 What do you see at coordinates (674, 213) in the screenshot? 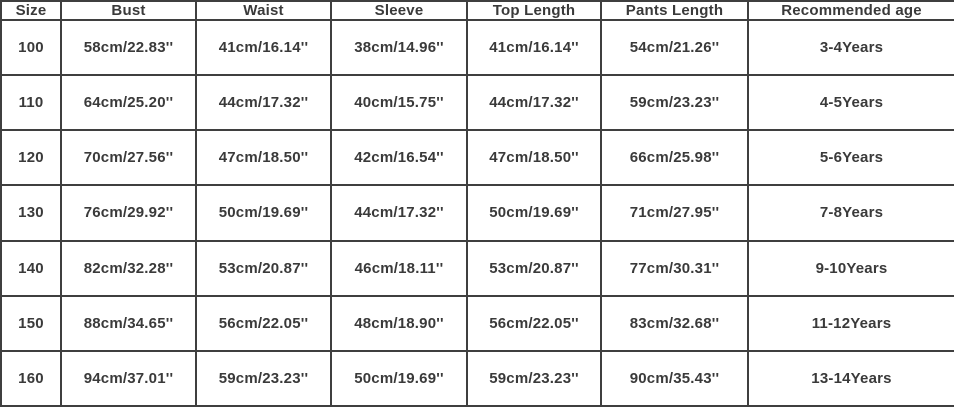
I see `pants-length-cell: 71cm/27.95''` at bounding box center [674, 213].